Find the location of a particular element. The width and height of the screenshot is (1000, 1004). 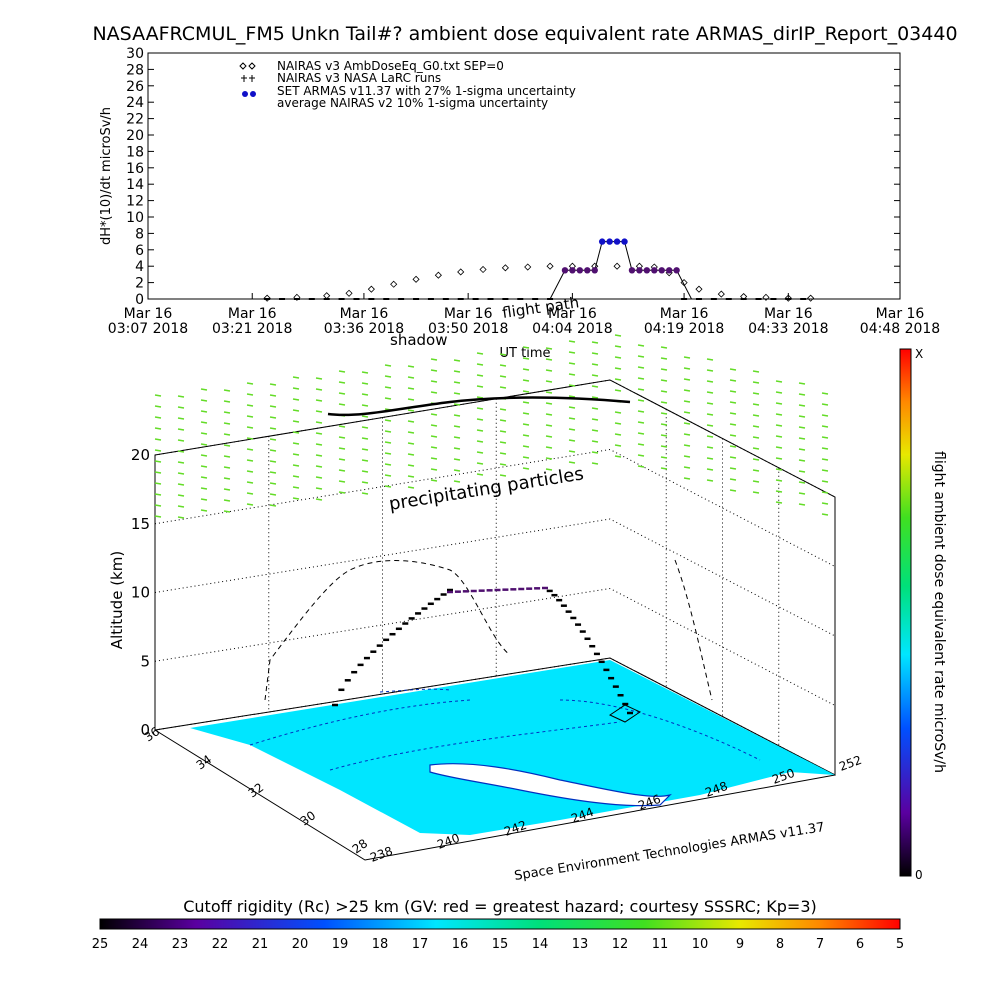

y-tick-label: 22 is located at coordinates (135, 120).